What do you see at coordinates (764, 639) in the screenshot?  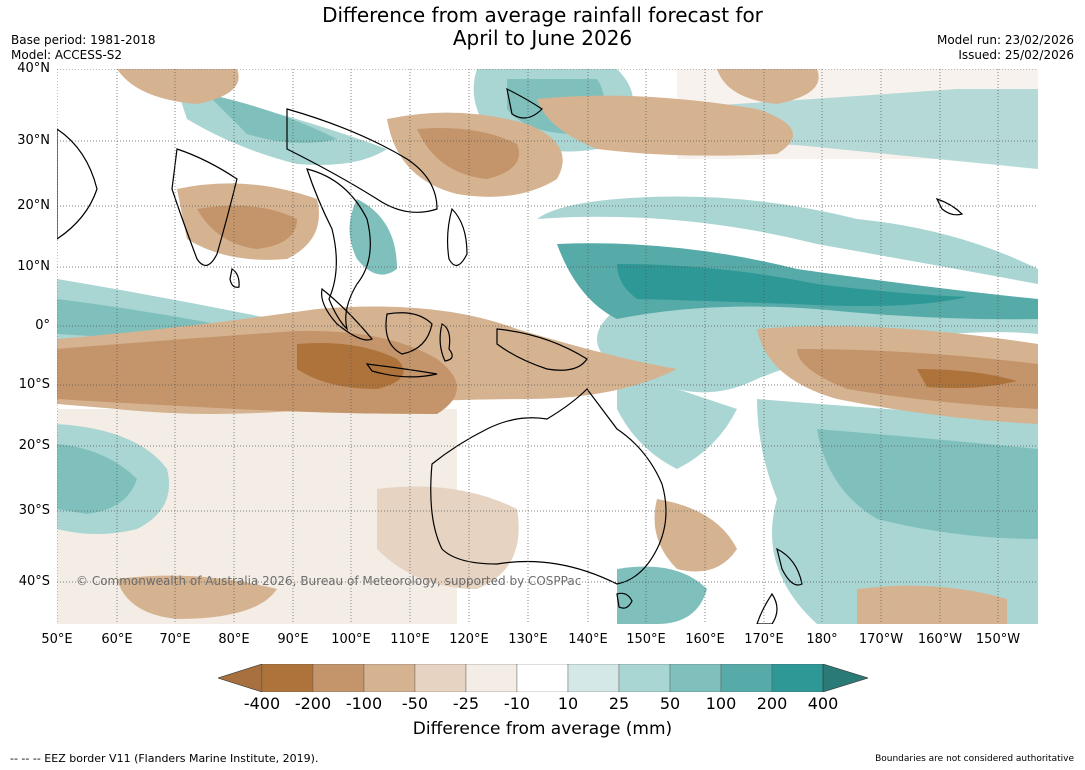 I see `lon-label: 170°E` at bounding box center [764, 639].